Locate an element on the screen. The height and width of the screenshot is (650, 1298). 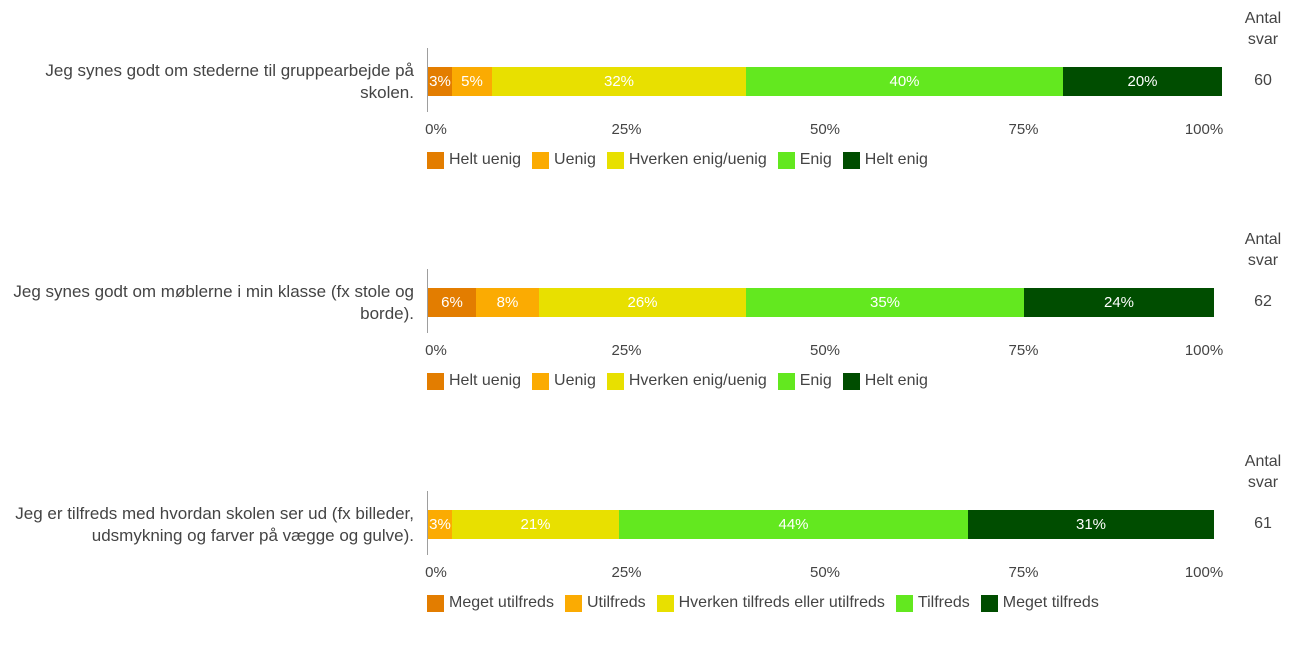
bar-segment: 31% is located at coordinates (1091, 524).